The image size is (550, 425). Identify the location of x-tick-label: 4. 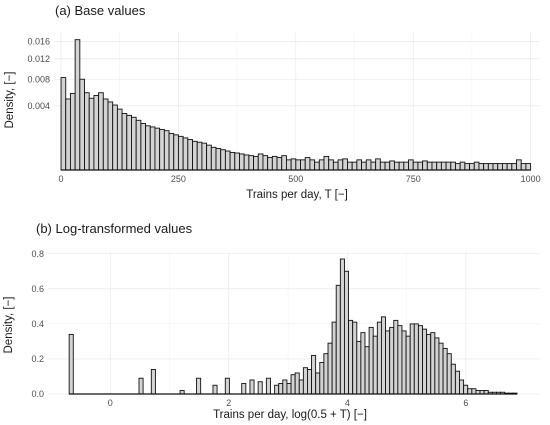
(347, 403).